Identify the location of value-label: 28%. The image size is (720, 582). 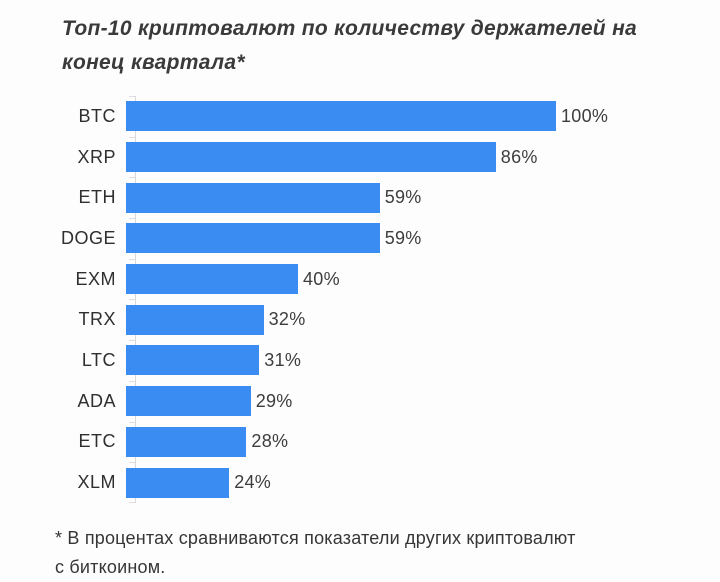
(270, 441).